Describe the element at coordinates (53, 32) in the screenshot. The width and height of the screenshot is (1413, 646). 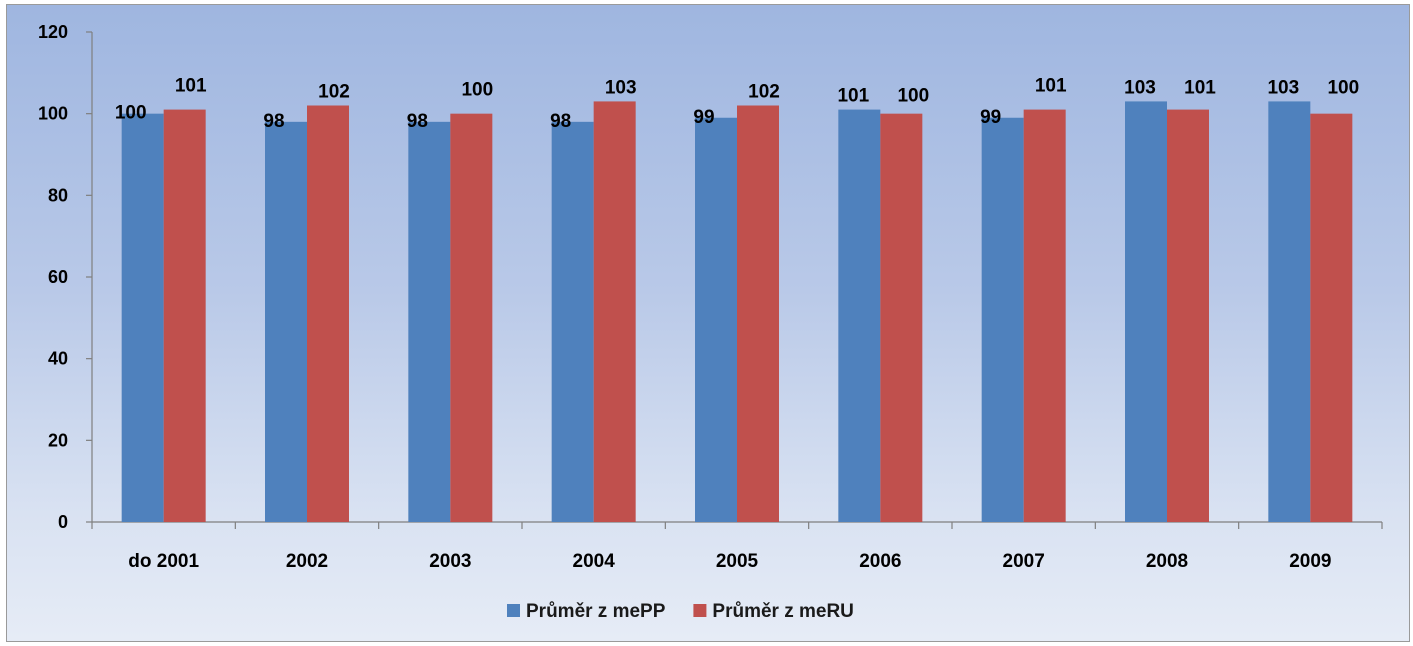
I see `y-tick-label: 120` at that location.